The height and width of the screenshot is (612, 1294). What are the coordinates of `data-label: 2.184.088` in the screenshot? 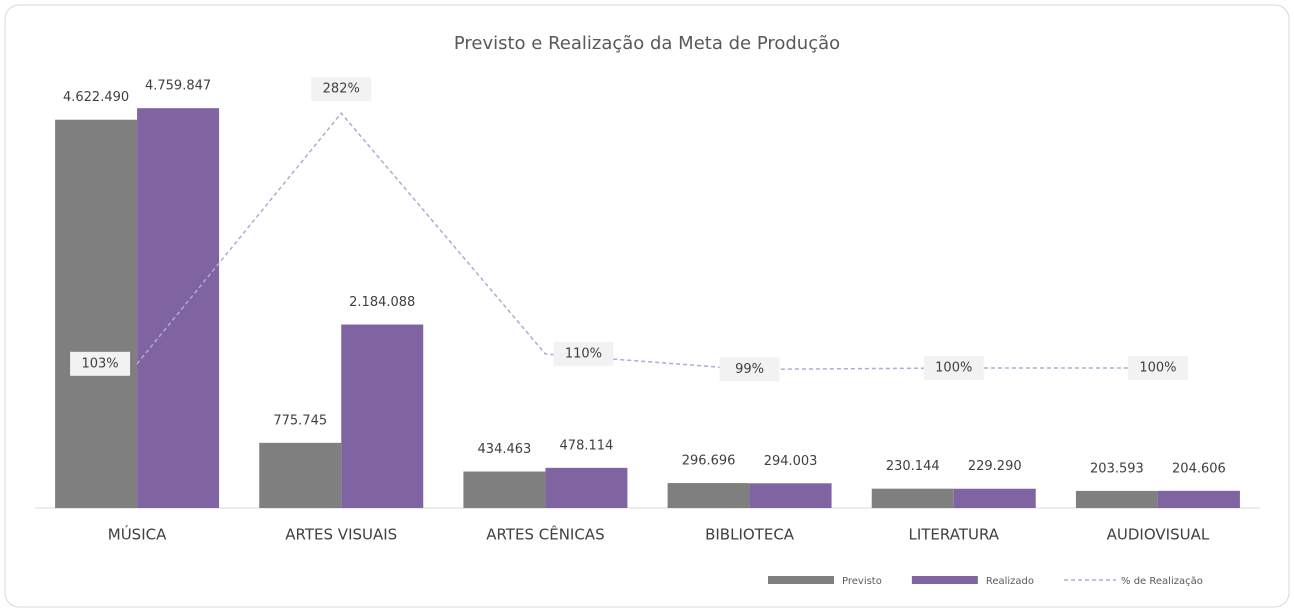 It's located at (382, 302).